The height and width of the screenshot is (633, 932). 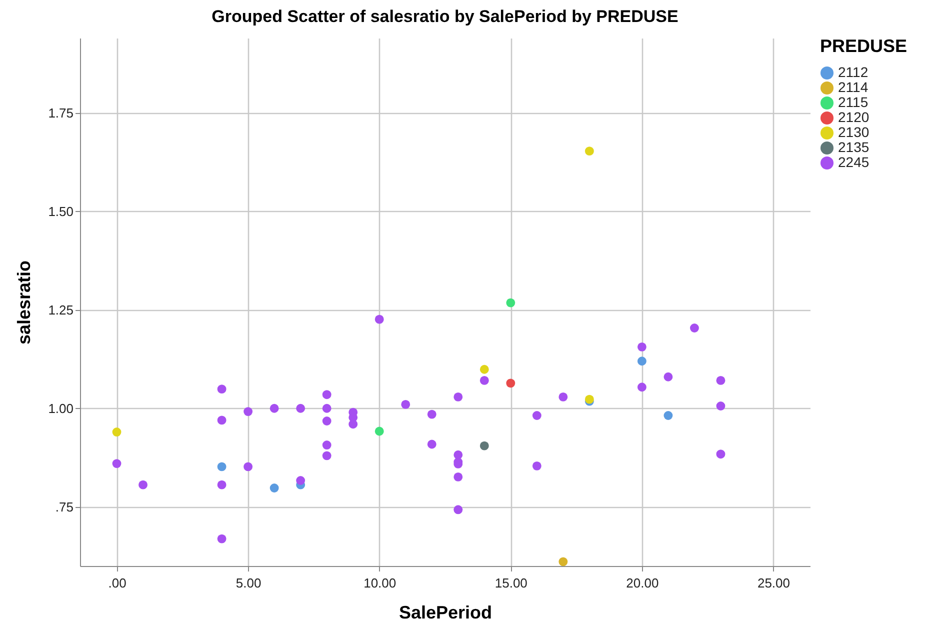 I want to click on legend-title: PREDUSE, so click(x=864, y=46).